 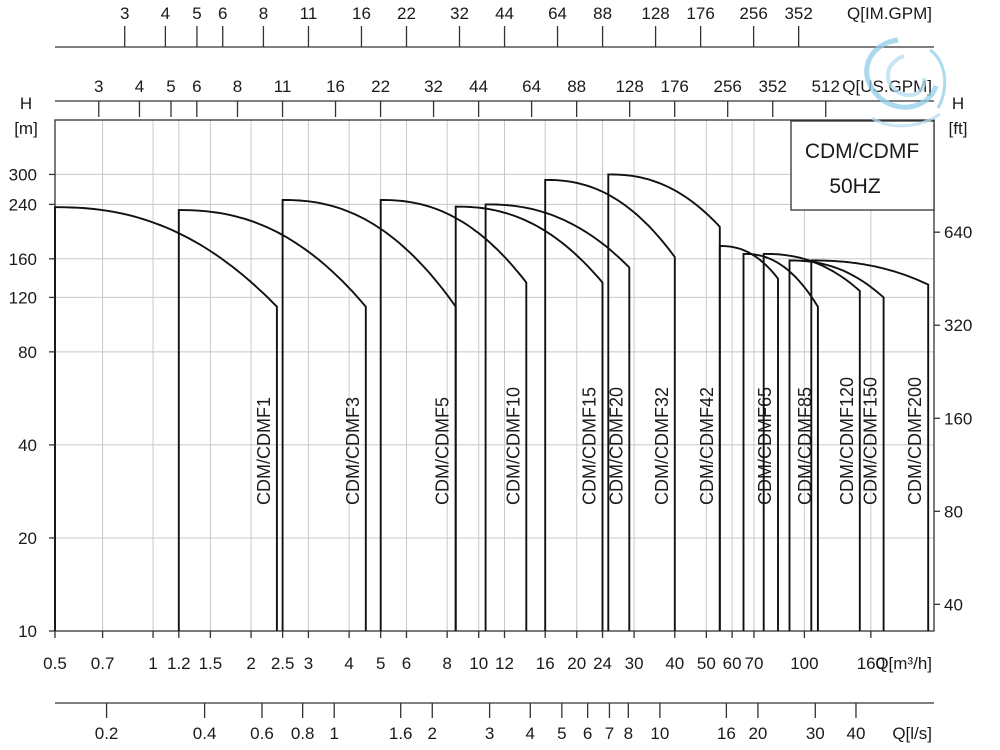 I want to click on m3h-tick-label: 4, so click(x=348, y=663).